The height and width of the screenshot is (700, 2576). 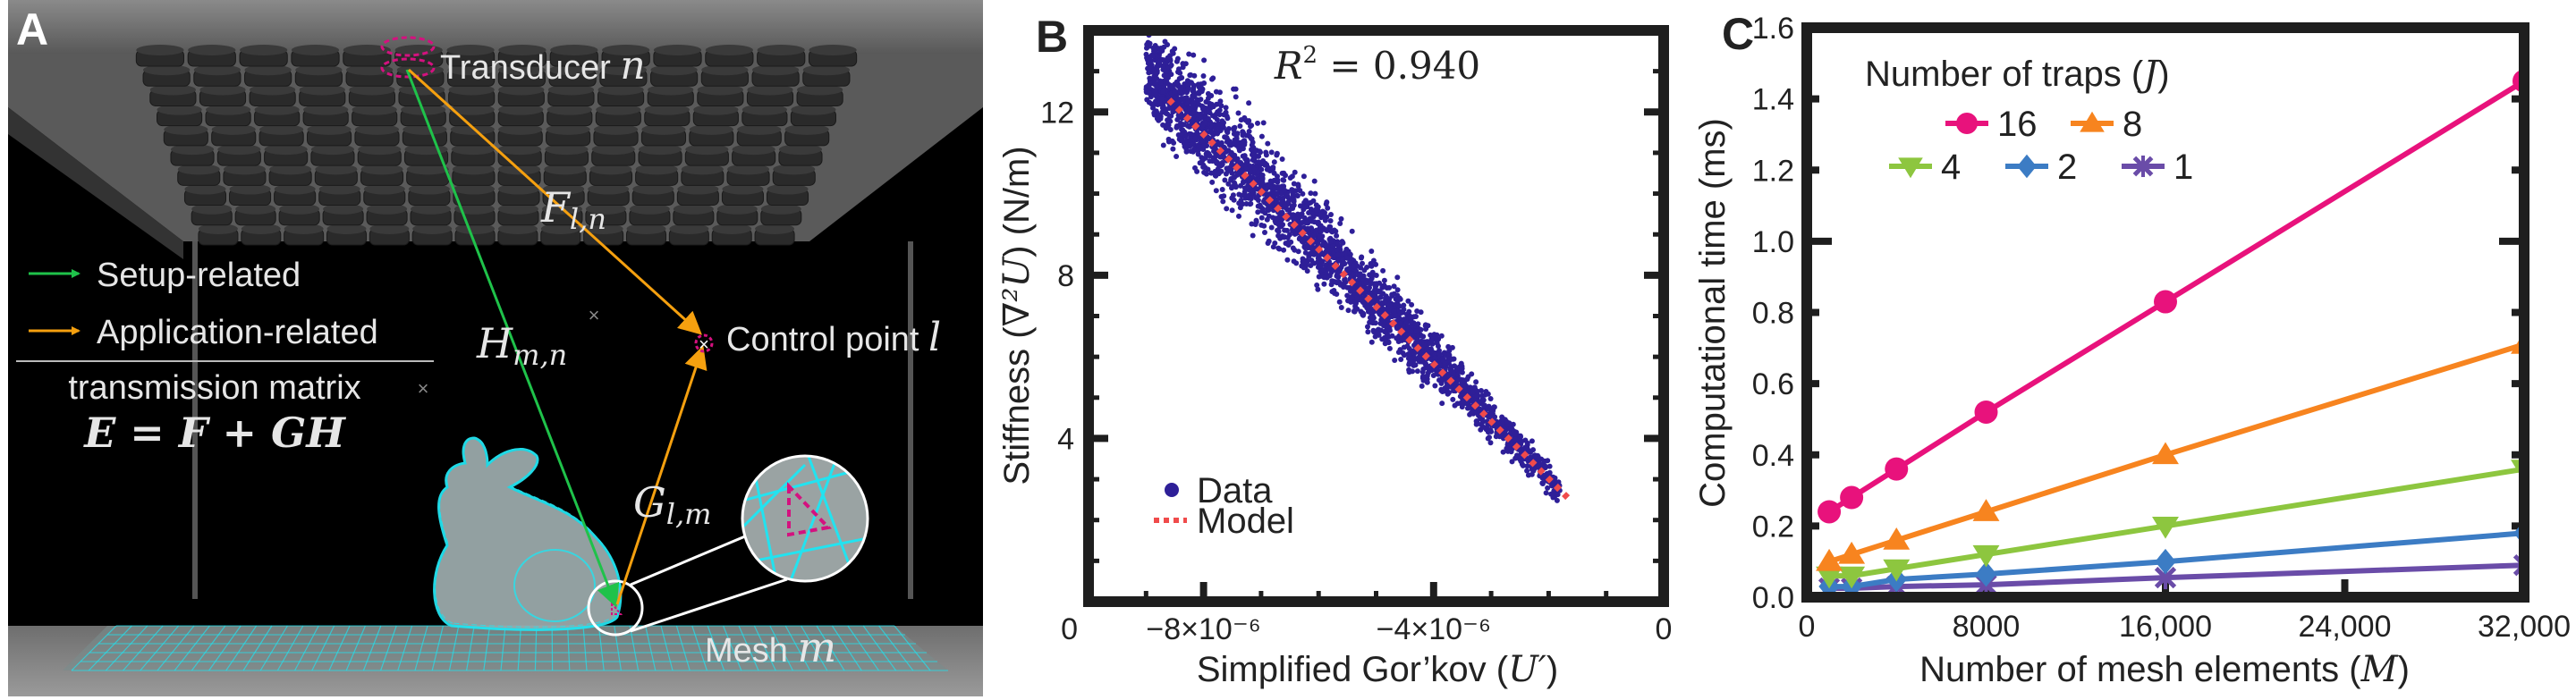 I want to click on marker-triangle-down, so click(x=1897, y=570).